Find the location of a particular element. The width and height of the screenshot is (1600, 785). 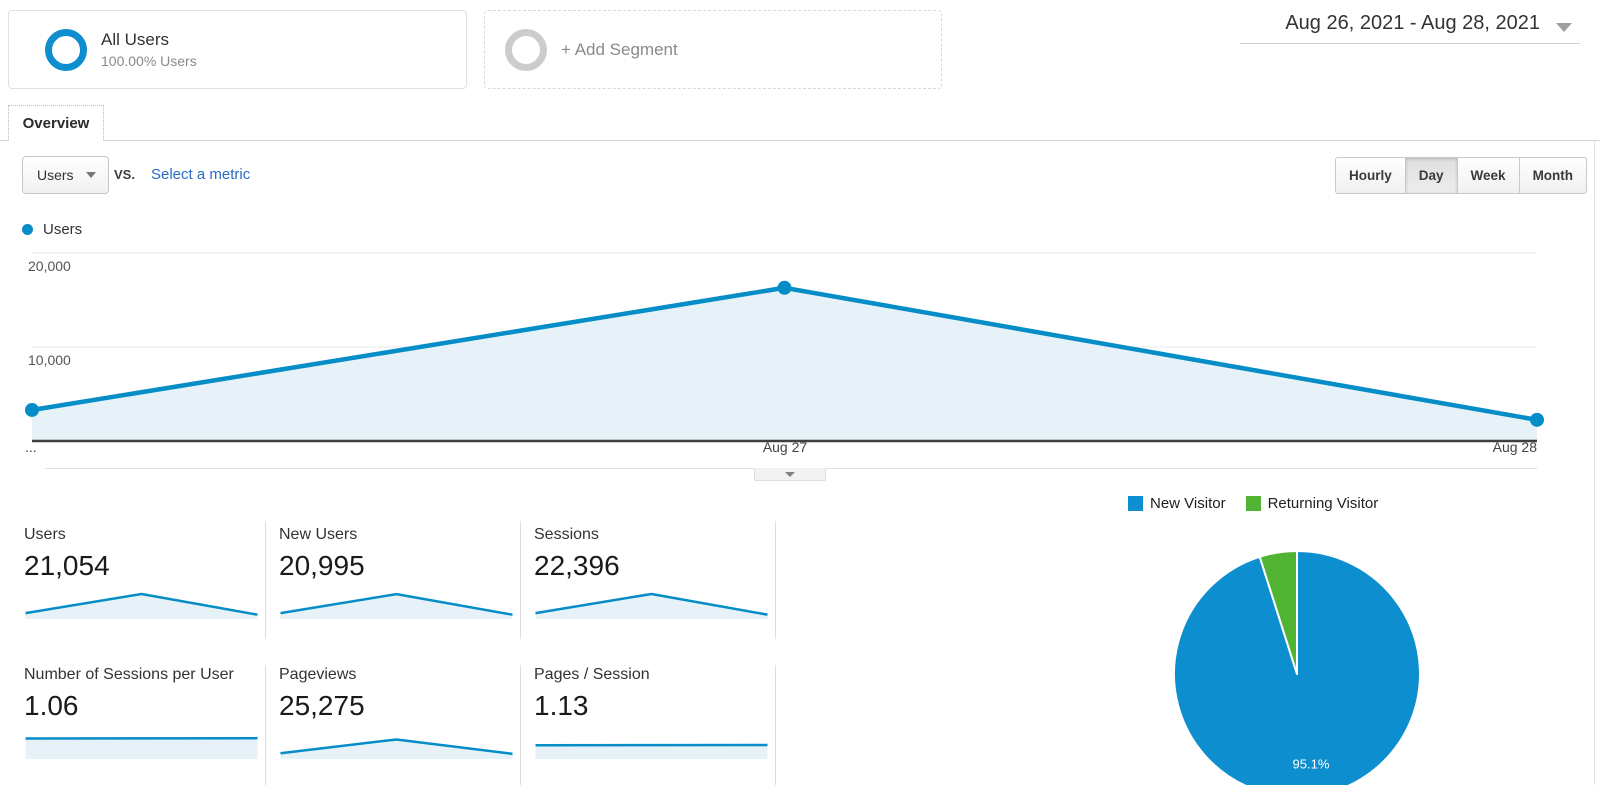

date-range-text: Aug 26, 2021 - Aug 28, 2021 is located at coordinates (1412, 23).